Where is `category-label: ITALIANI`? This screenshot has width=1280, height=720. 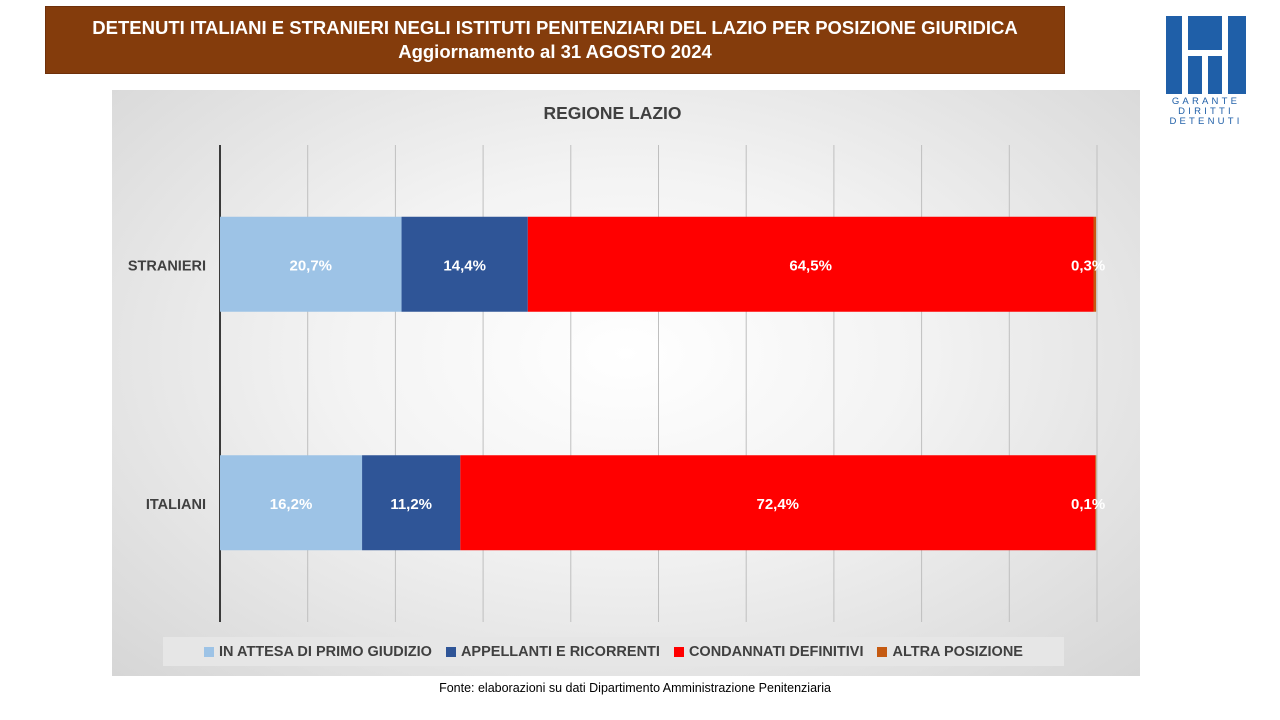
category-label: ITALIANI is located at coordinates (176, 505).